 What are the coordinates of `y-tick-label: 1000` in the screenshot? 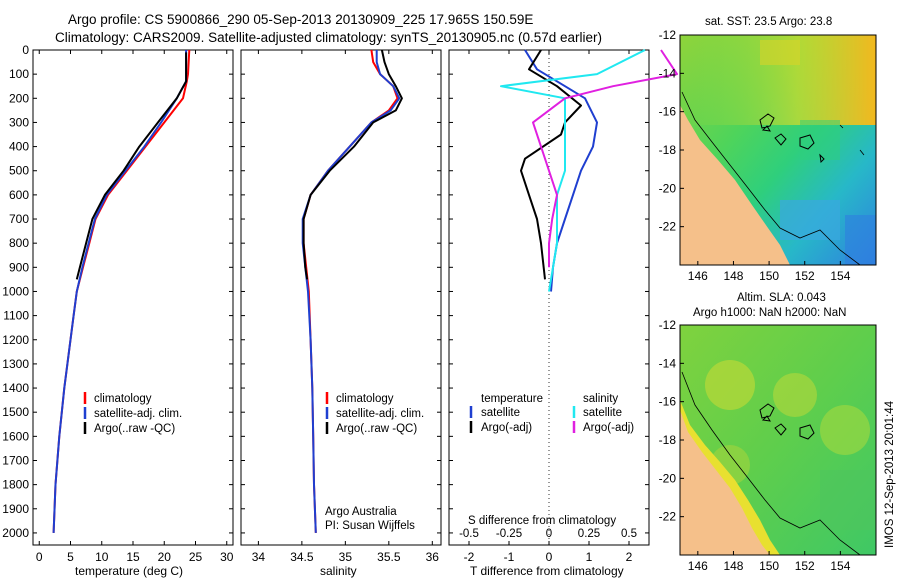 It's located at (15, 291).